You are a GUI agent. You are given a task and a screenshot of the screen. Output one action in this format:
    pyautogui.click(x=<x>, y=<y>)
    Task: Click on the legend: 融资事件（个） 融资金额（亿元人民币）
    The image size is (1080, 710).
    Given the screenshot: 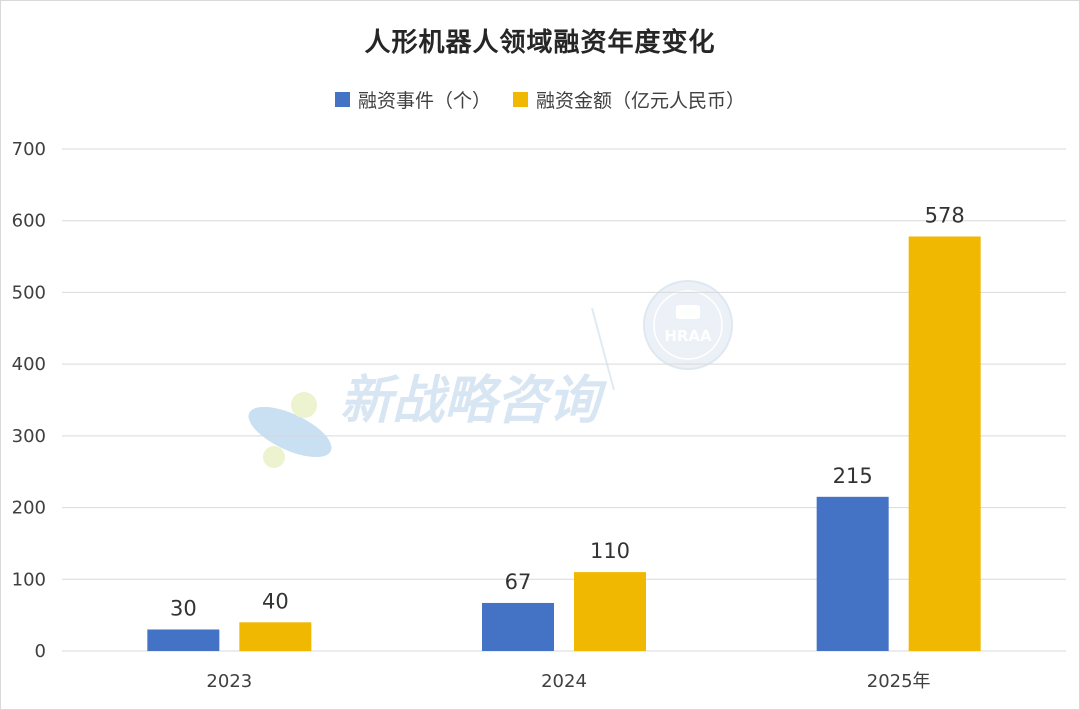 What is the action you would take?
    pyautogui.click(x=540, y=99)
    